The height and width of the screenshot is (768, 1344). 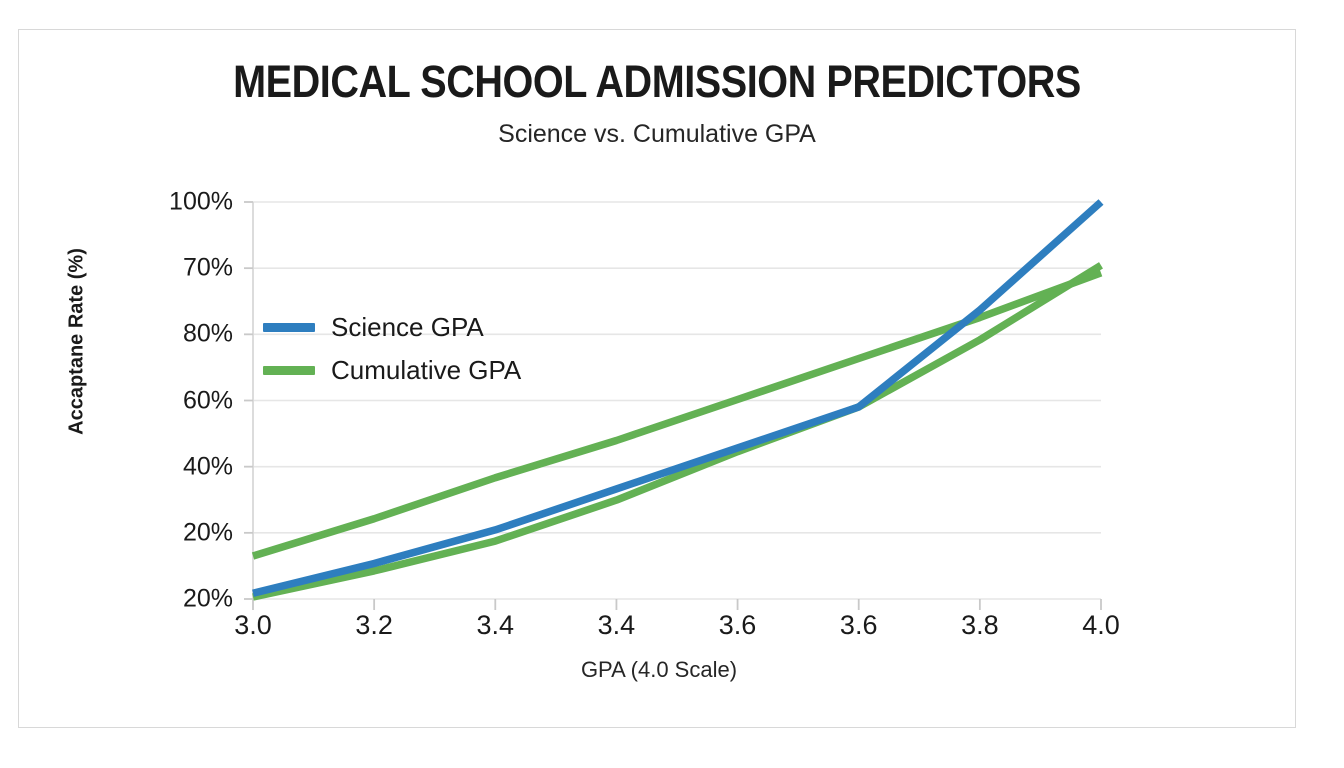 I want to click on legend-item: Science GPA, so click(x=392, y=327).